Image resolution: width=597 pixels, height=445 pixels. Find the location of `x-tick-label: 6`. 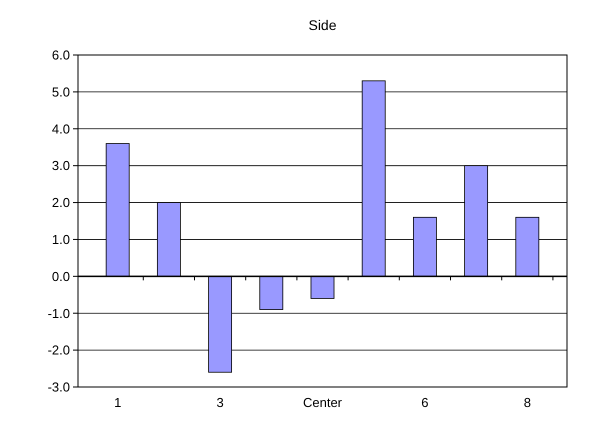

x-tick-label: 6 is located at coordinates (425, 402).